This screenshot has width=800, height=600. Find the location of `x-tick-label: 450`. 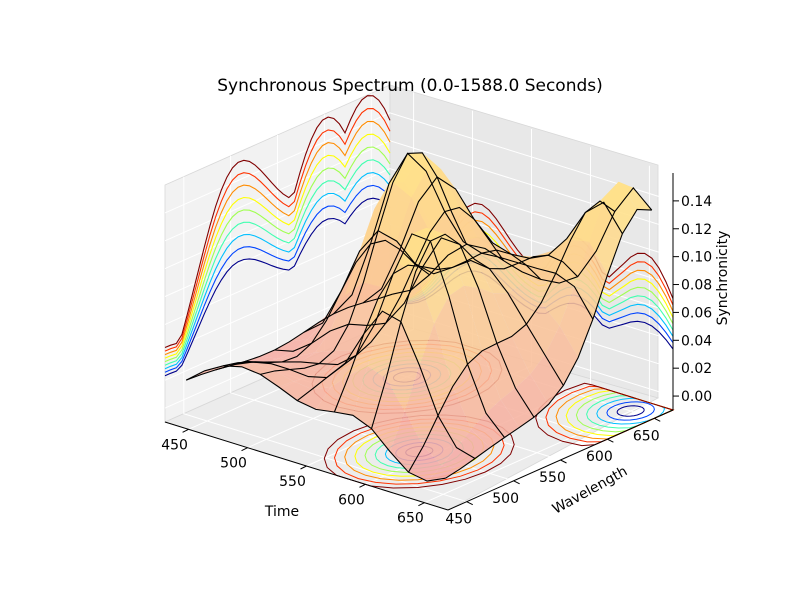

x-tick-label: 450 is located at coordinates (174, 445).